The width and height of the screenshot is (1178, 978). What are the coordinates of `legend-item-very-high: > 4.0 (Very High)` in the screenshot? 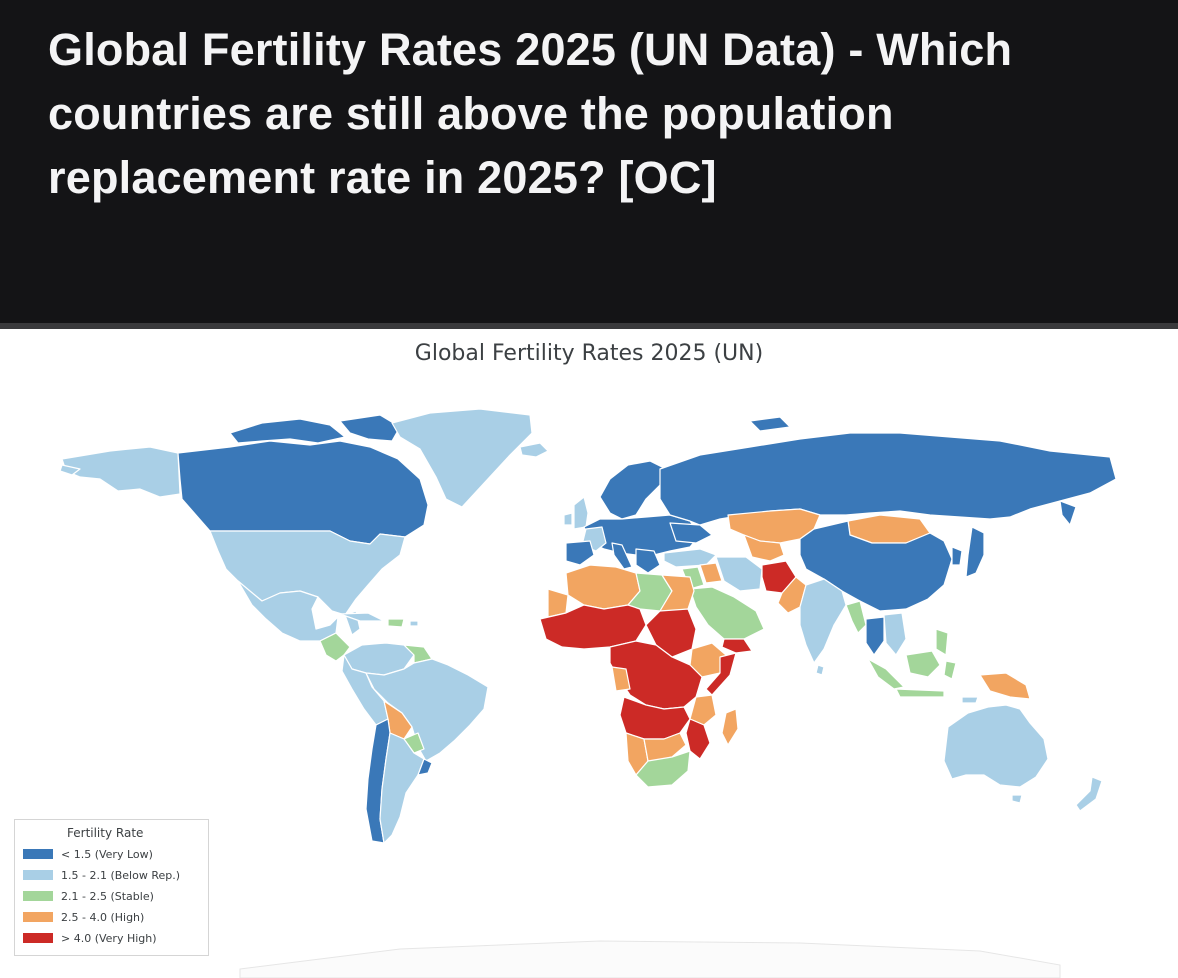 It's located at (90, 938).